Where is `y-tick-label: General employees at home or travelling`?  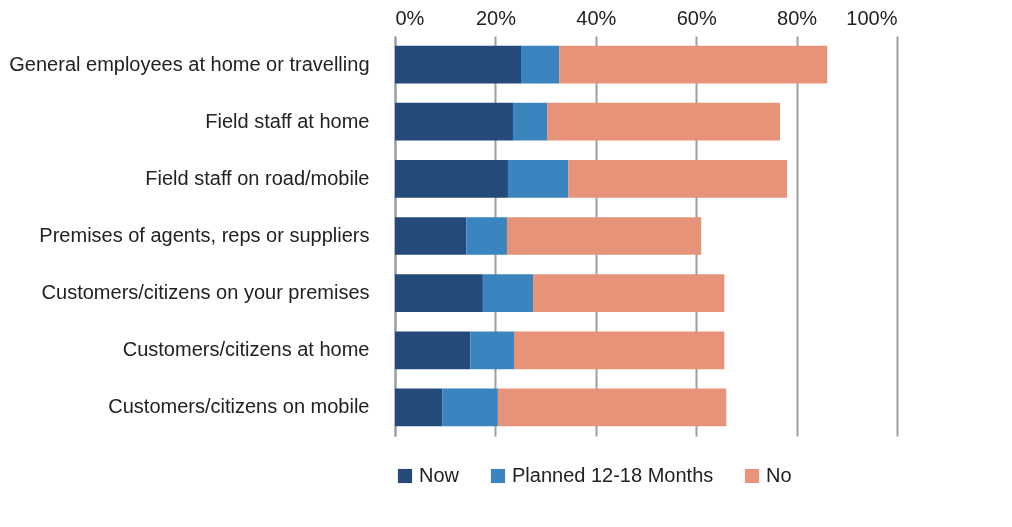
y-tick-label: General employees at home or travelling is located at coordinates (189, 63).